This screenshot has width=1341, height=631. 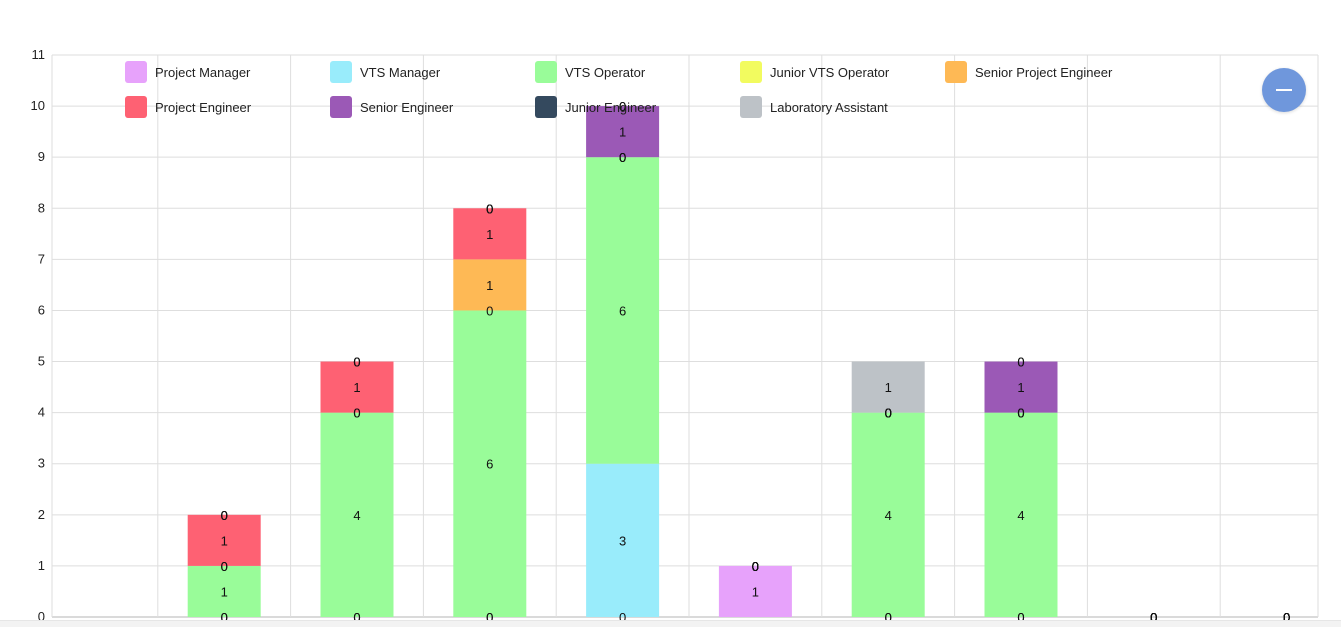 What do you see at coordinates (1044, 72) in the screenshot?
I see `legend-label: Senior Project Engineer` at bounding box center [1044, 72].